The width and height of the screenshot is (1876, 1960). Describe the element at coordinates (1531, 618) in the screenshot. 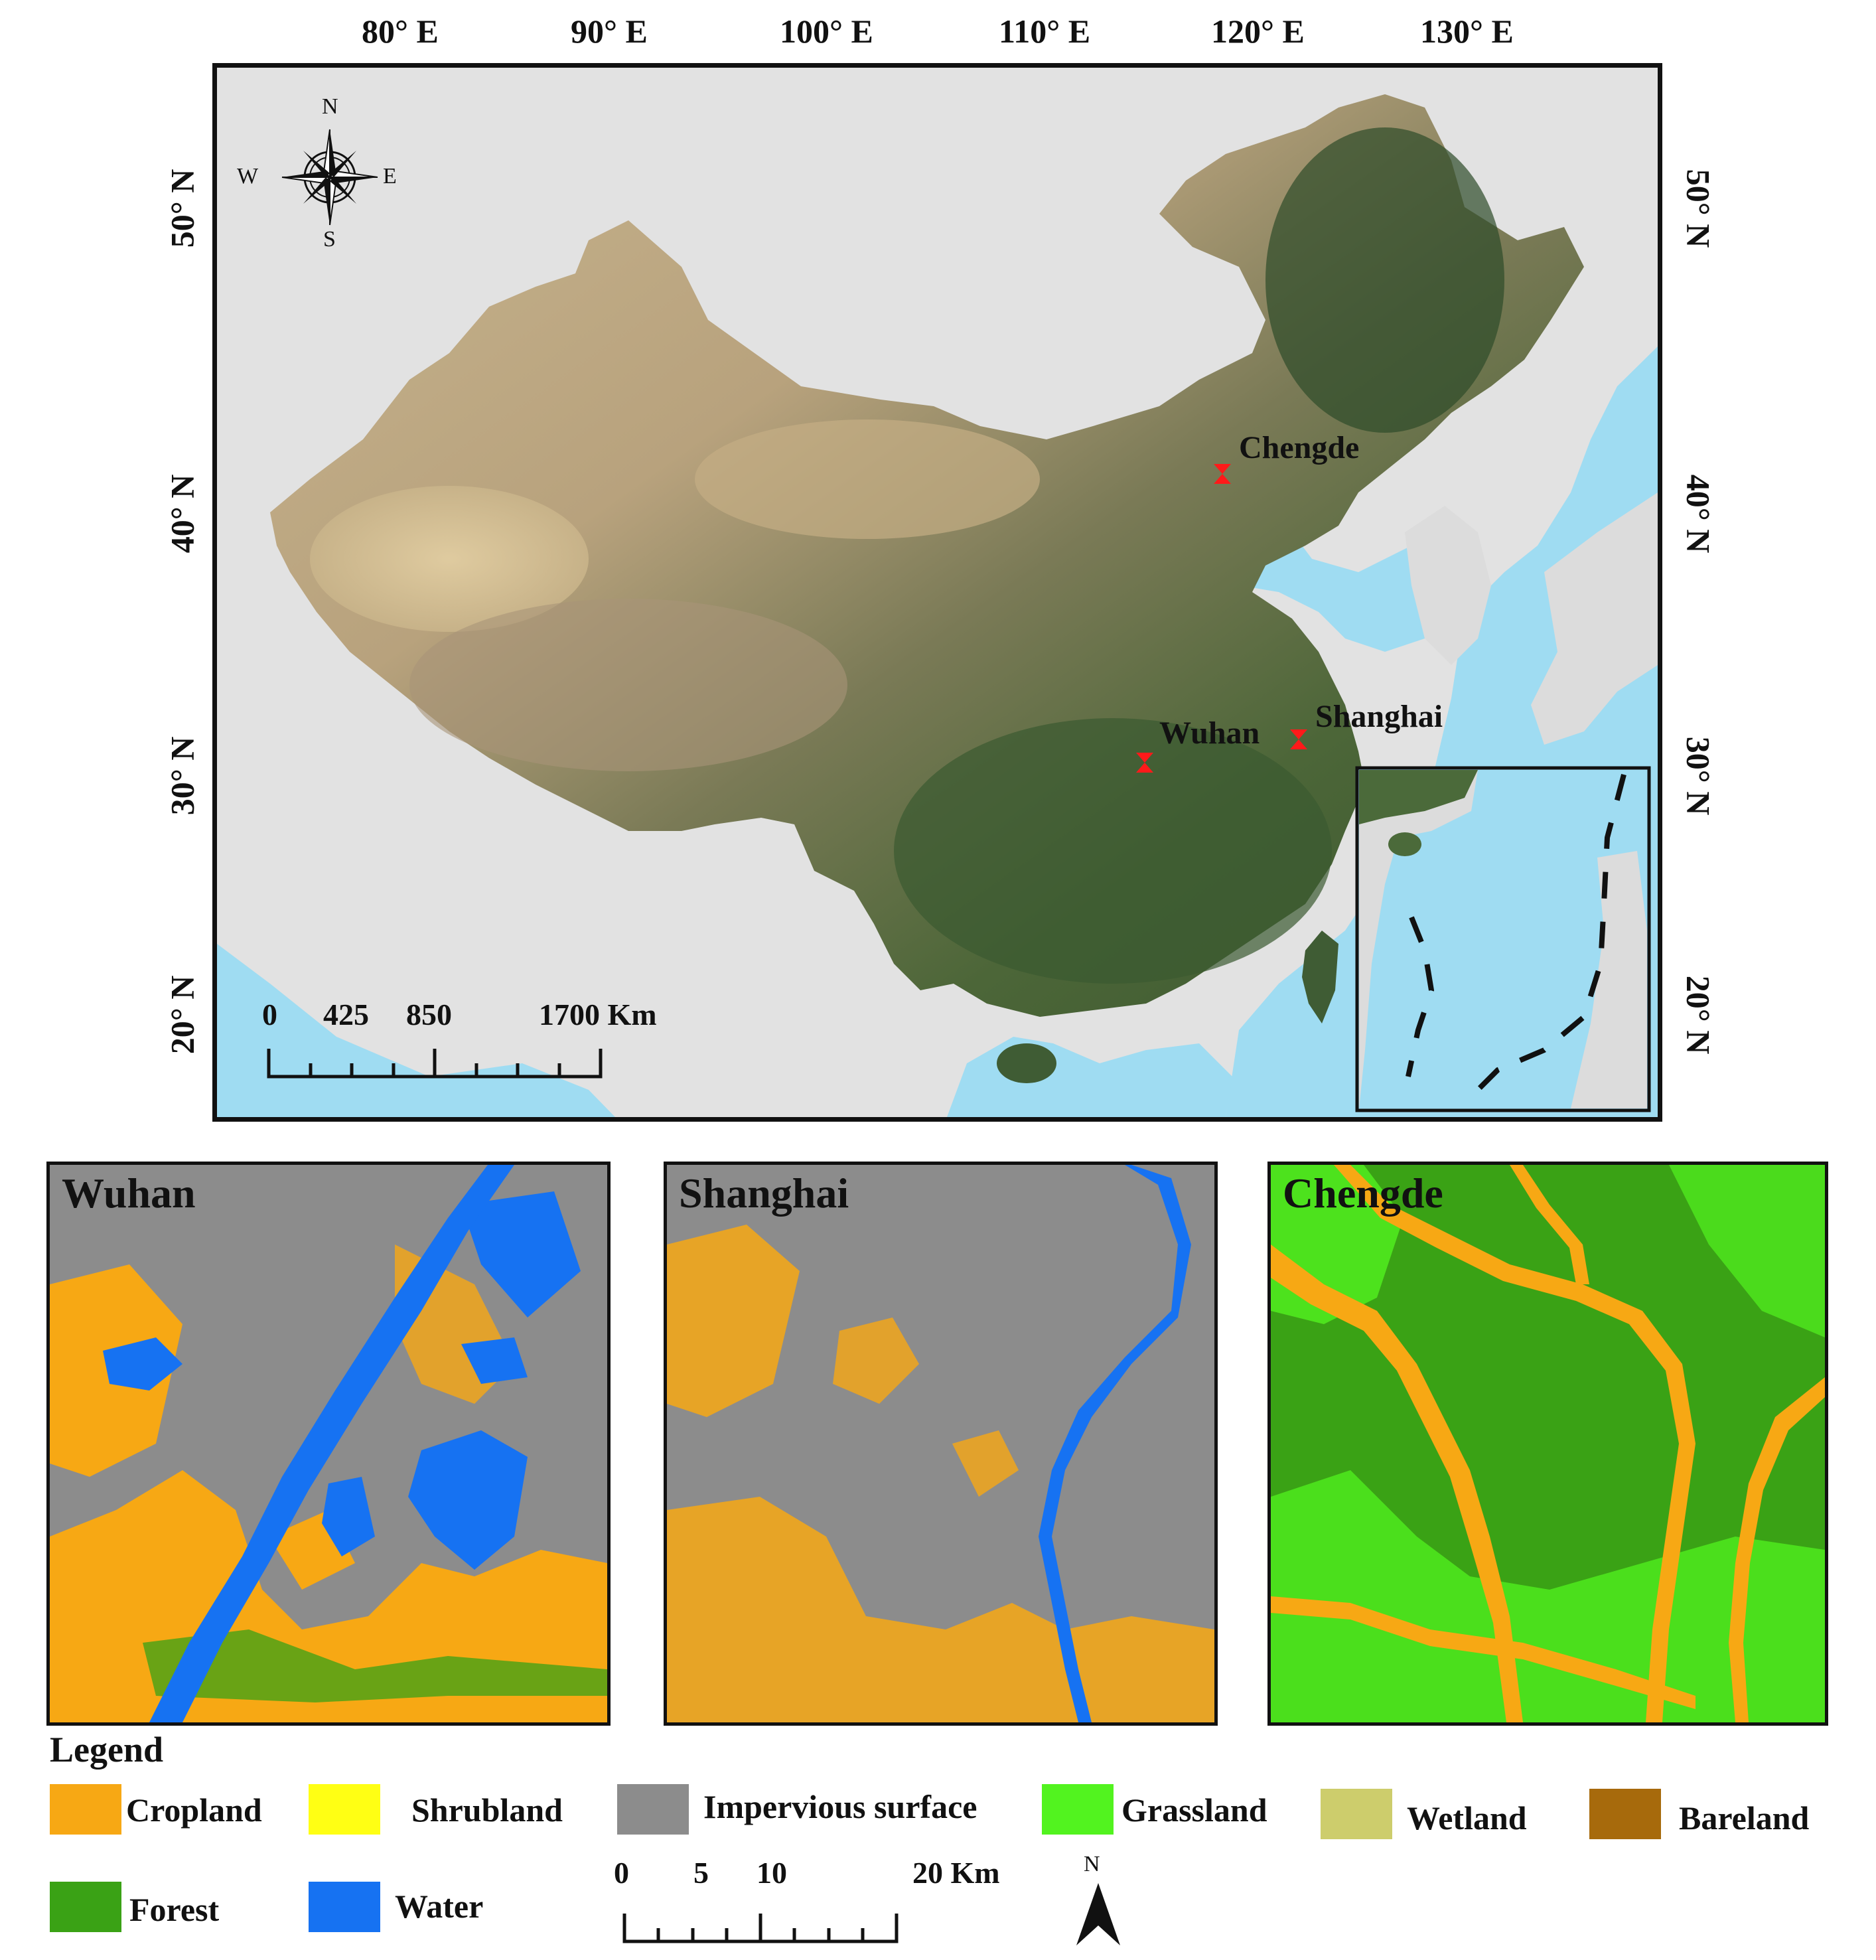

I see `korea-japan-land` at that location.